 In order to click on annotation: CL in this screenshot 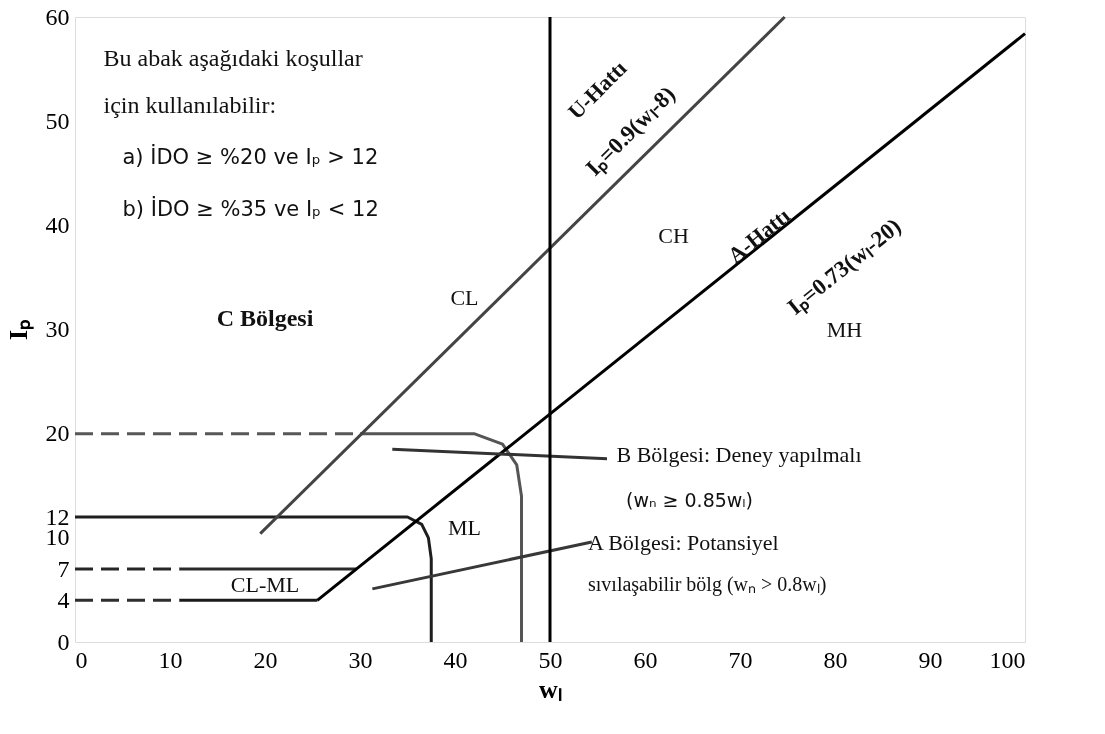, I will do `click(464, 298)`.